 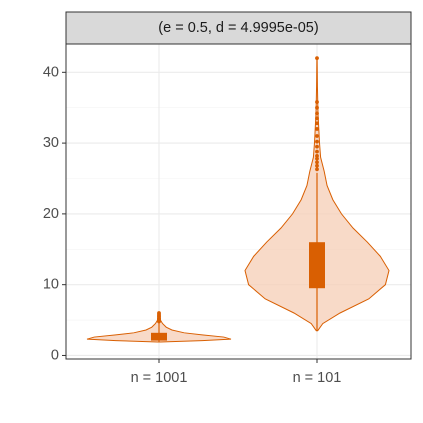 What do you see at coordinates (51, 72) in the screenshot?
I see `y-tick-label: 40` at bounding box center [51, 72].